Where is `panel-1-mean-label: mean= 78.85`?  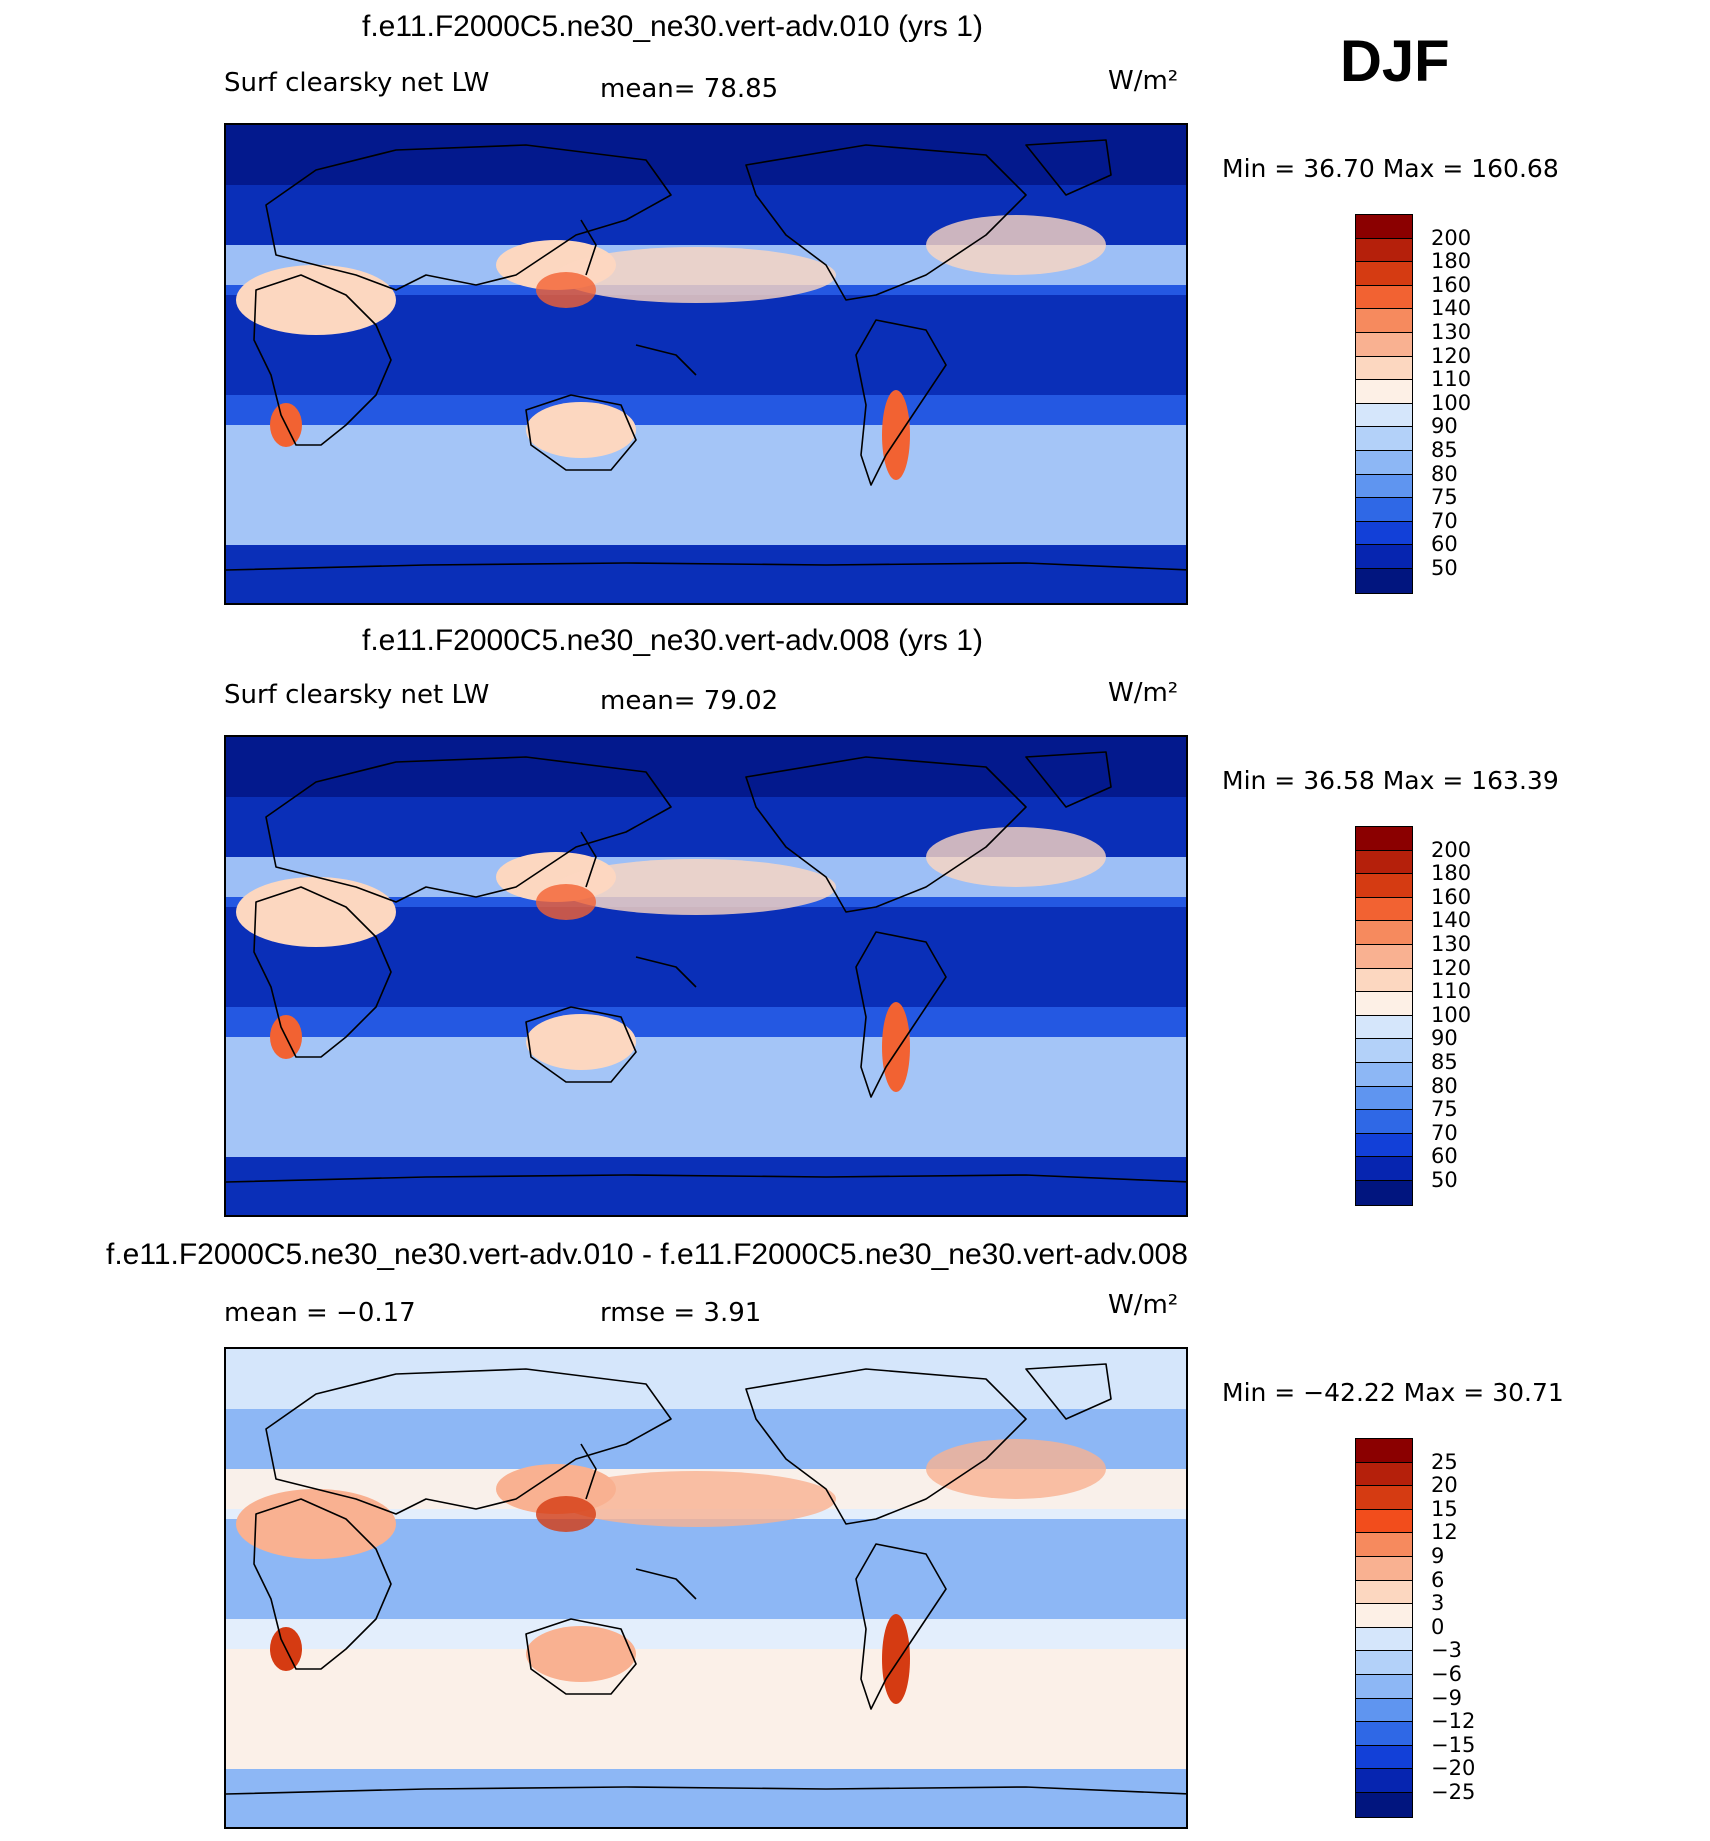
panel-1-mean-label: mean= 78.85 is located at coordinates (689, 89).